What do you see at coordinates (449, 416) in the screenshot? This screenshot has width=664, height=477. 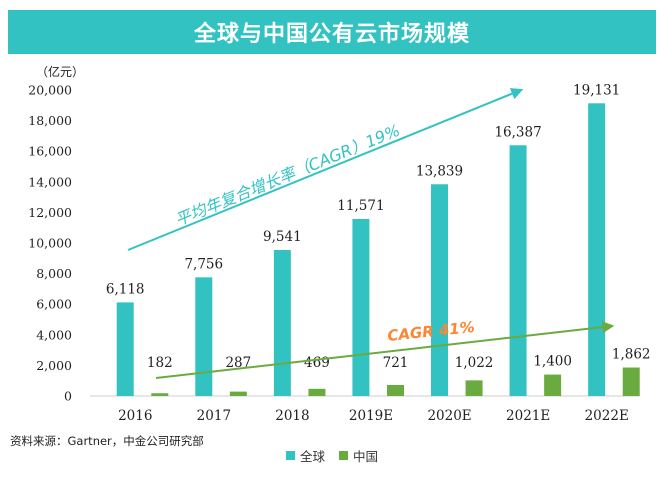 I see `x-tick-label: 2020E` at bounding box center [449, 416].